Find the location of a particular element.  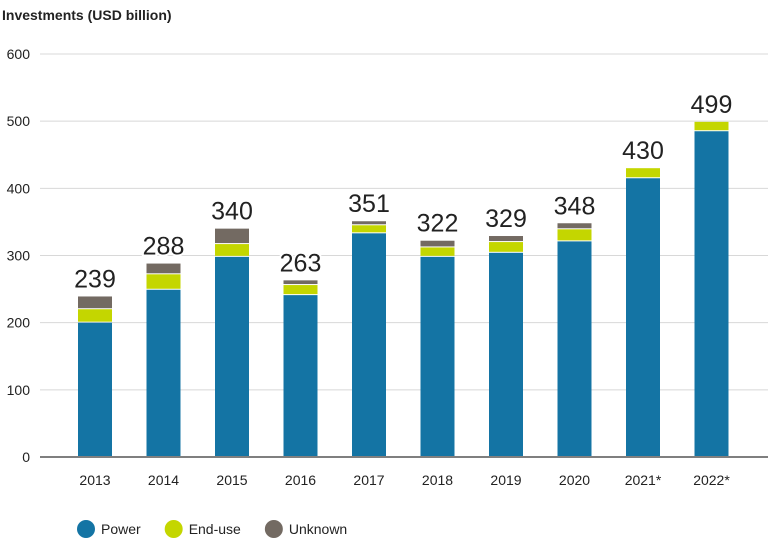

y-tick-label: 600 is located at coordinates (19, 54).